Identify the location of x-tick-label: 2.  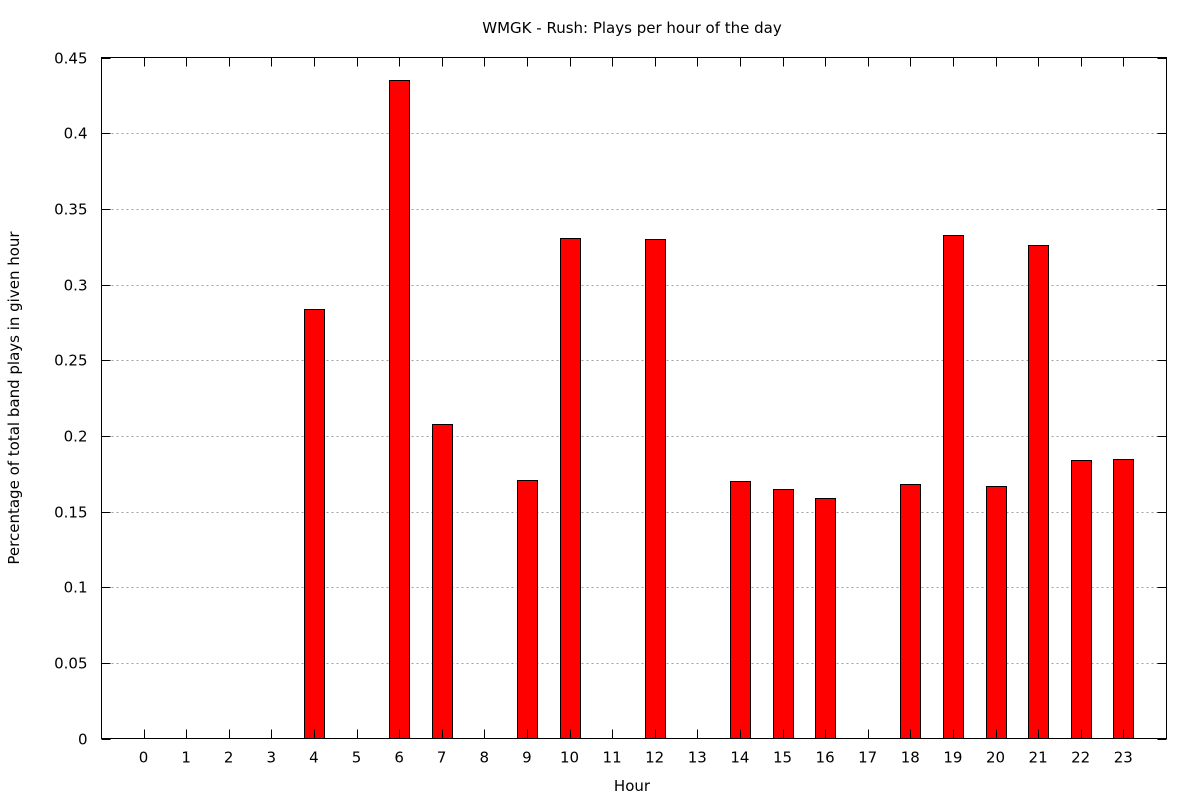
(229, 758).